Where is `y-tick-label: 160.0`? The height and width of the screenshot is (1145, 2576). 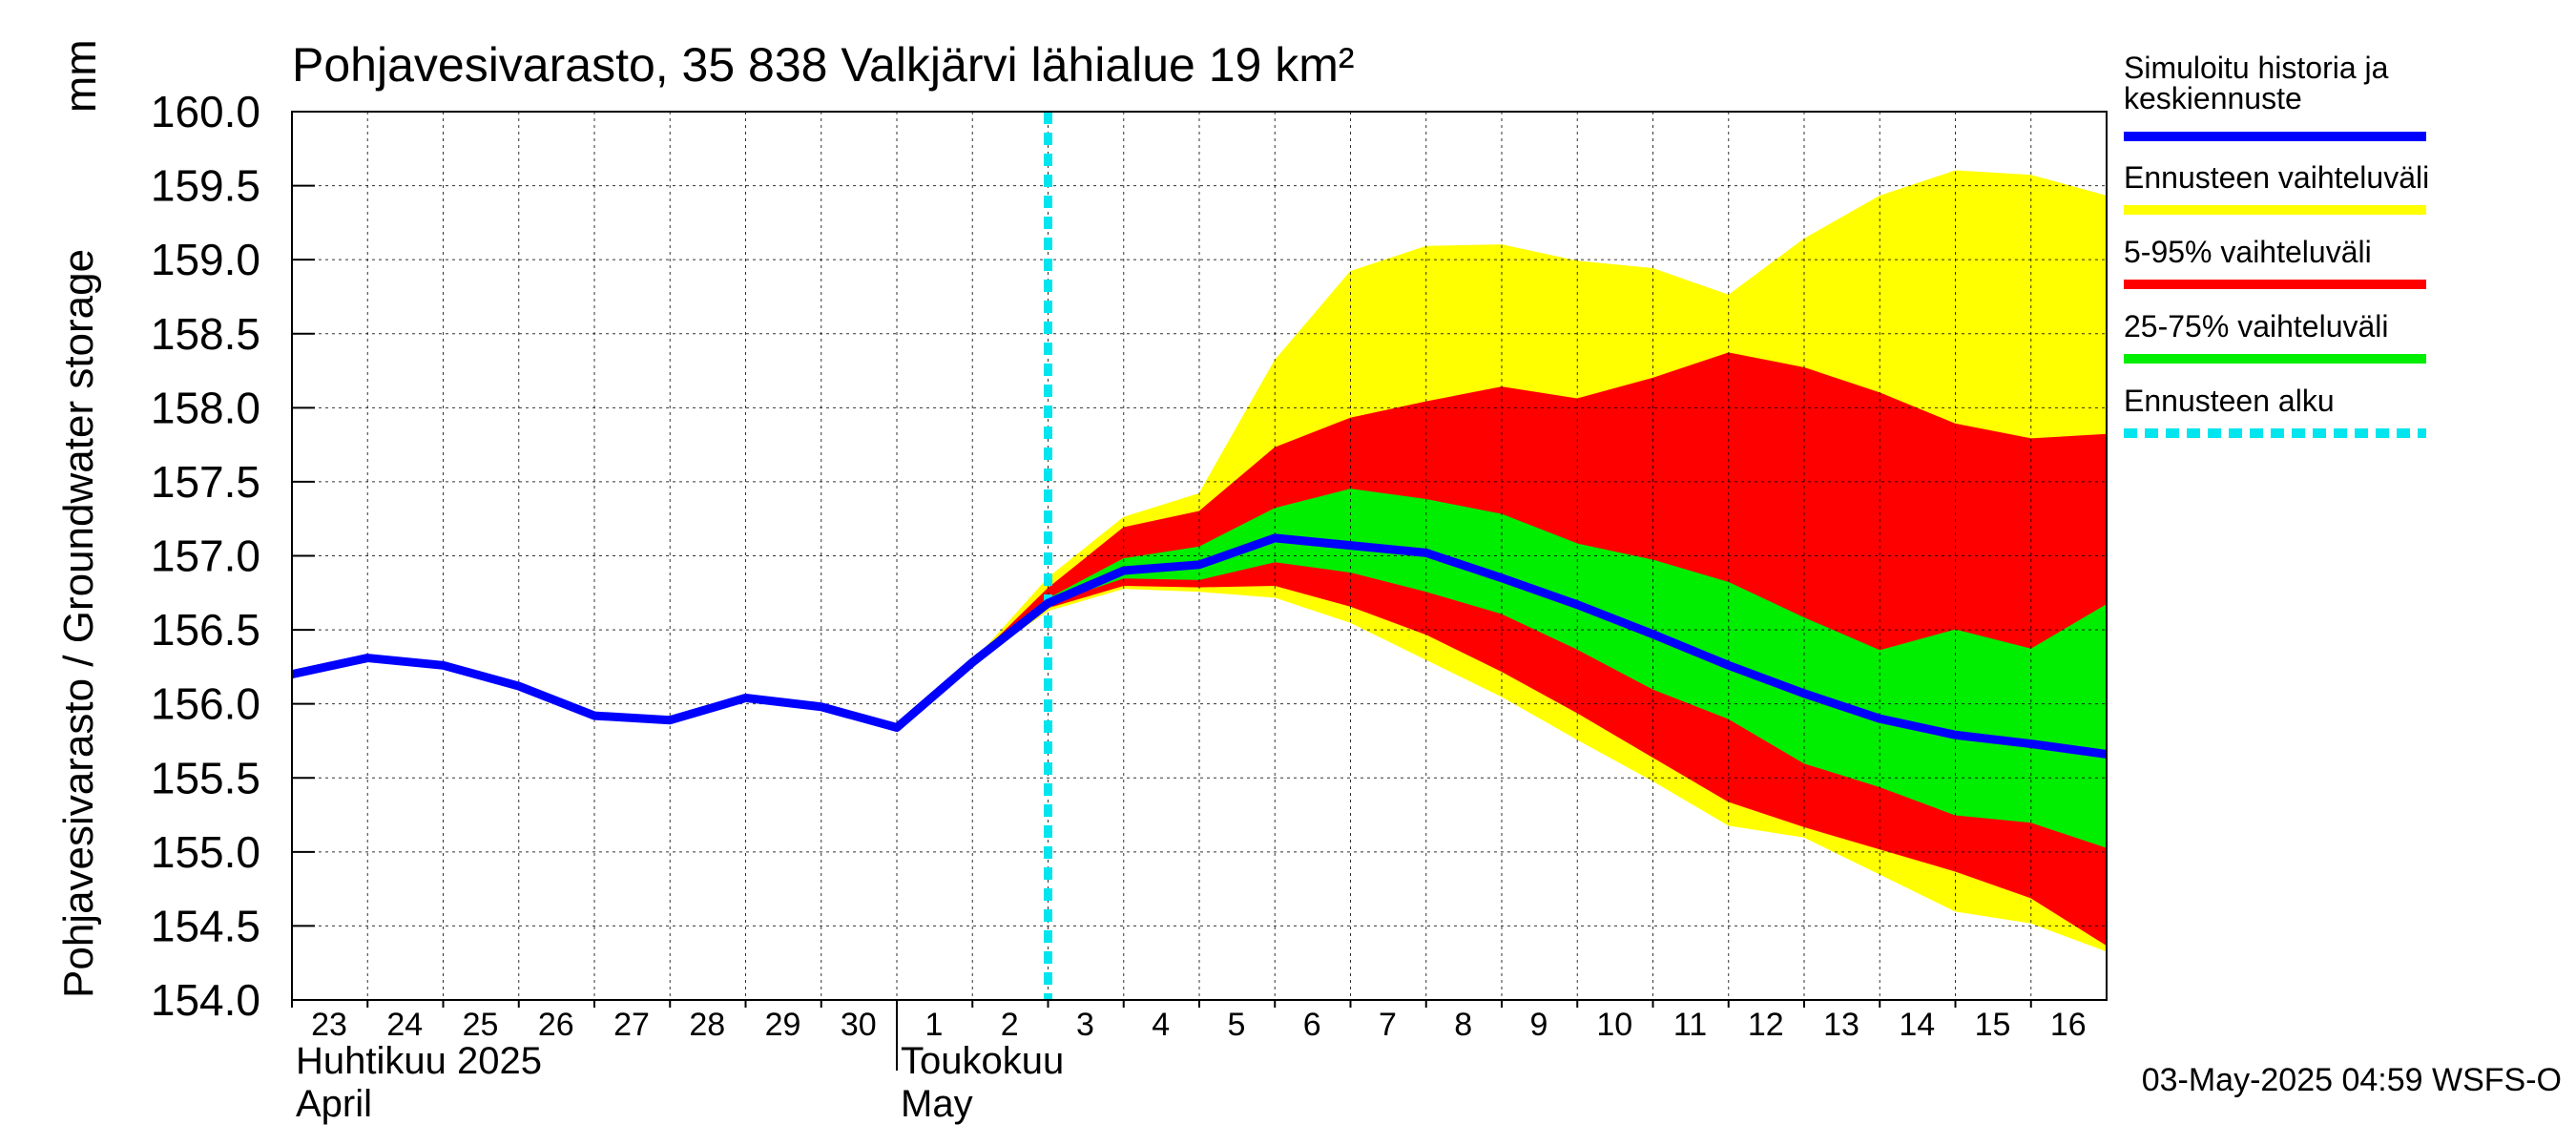 y-tick-label: 160.0 is located at coordinates (205, 112).